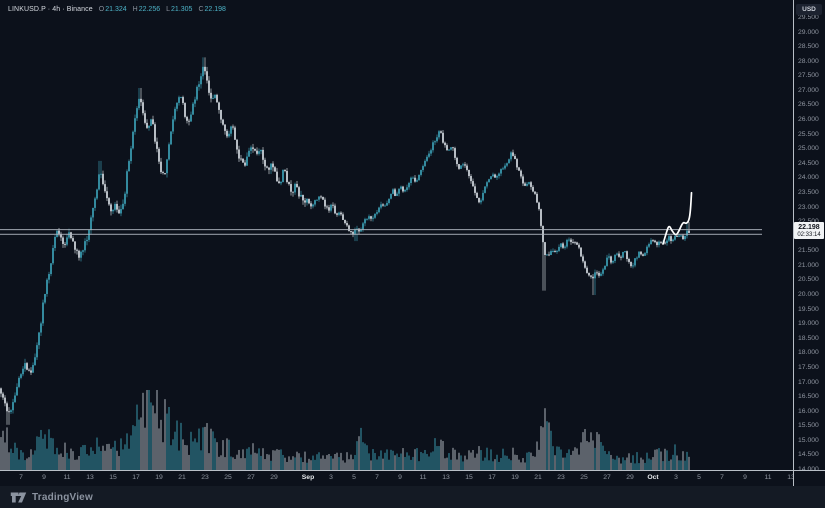  I want to click on price-tick-label: 28.000, so click(808, 61).